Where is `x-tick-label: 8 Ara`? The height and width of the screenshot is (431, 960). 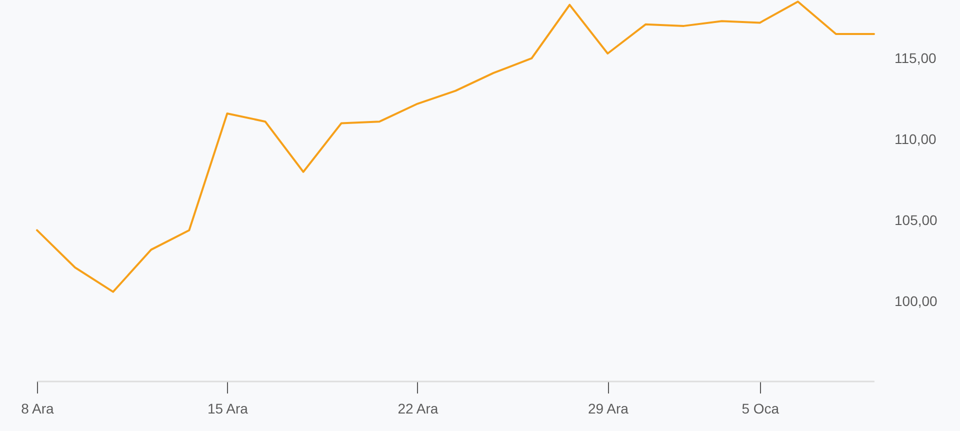 x-tick-label: 8 Ara is located at coordinates (37, 408).